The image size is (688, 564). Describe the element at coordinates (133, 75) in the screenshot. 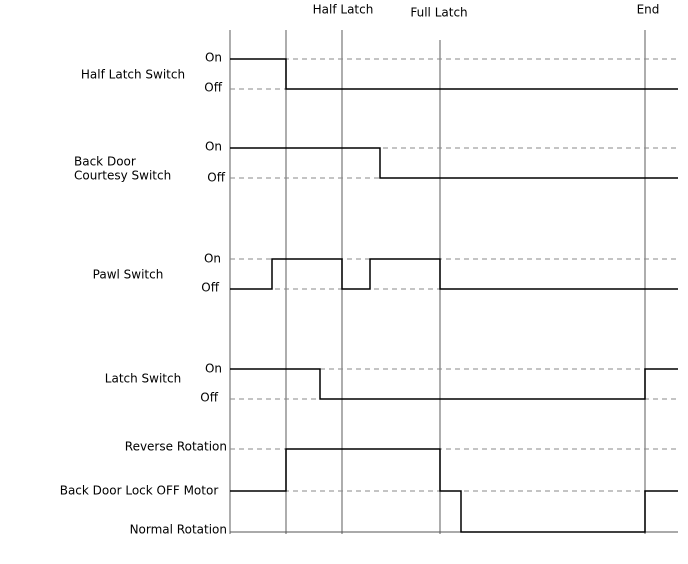

I see `signal-label: Half Latch Switch` at that location.